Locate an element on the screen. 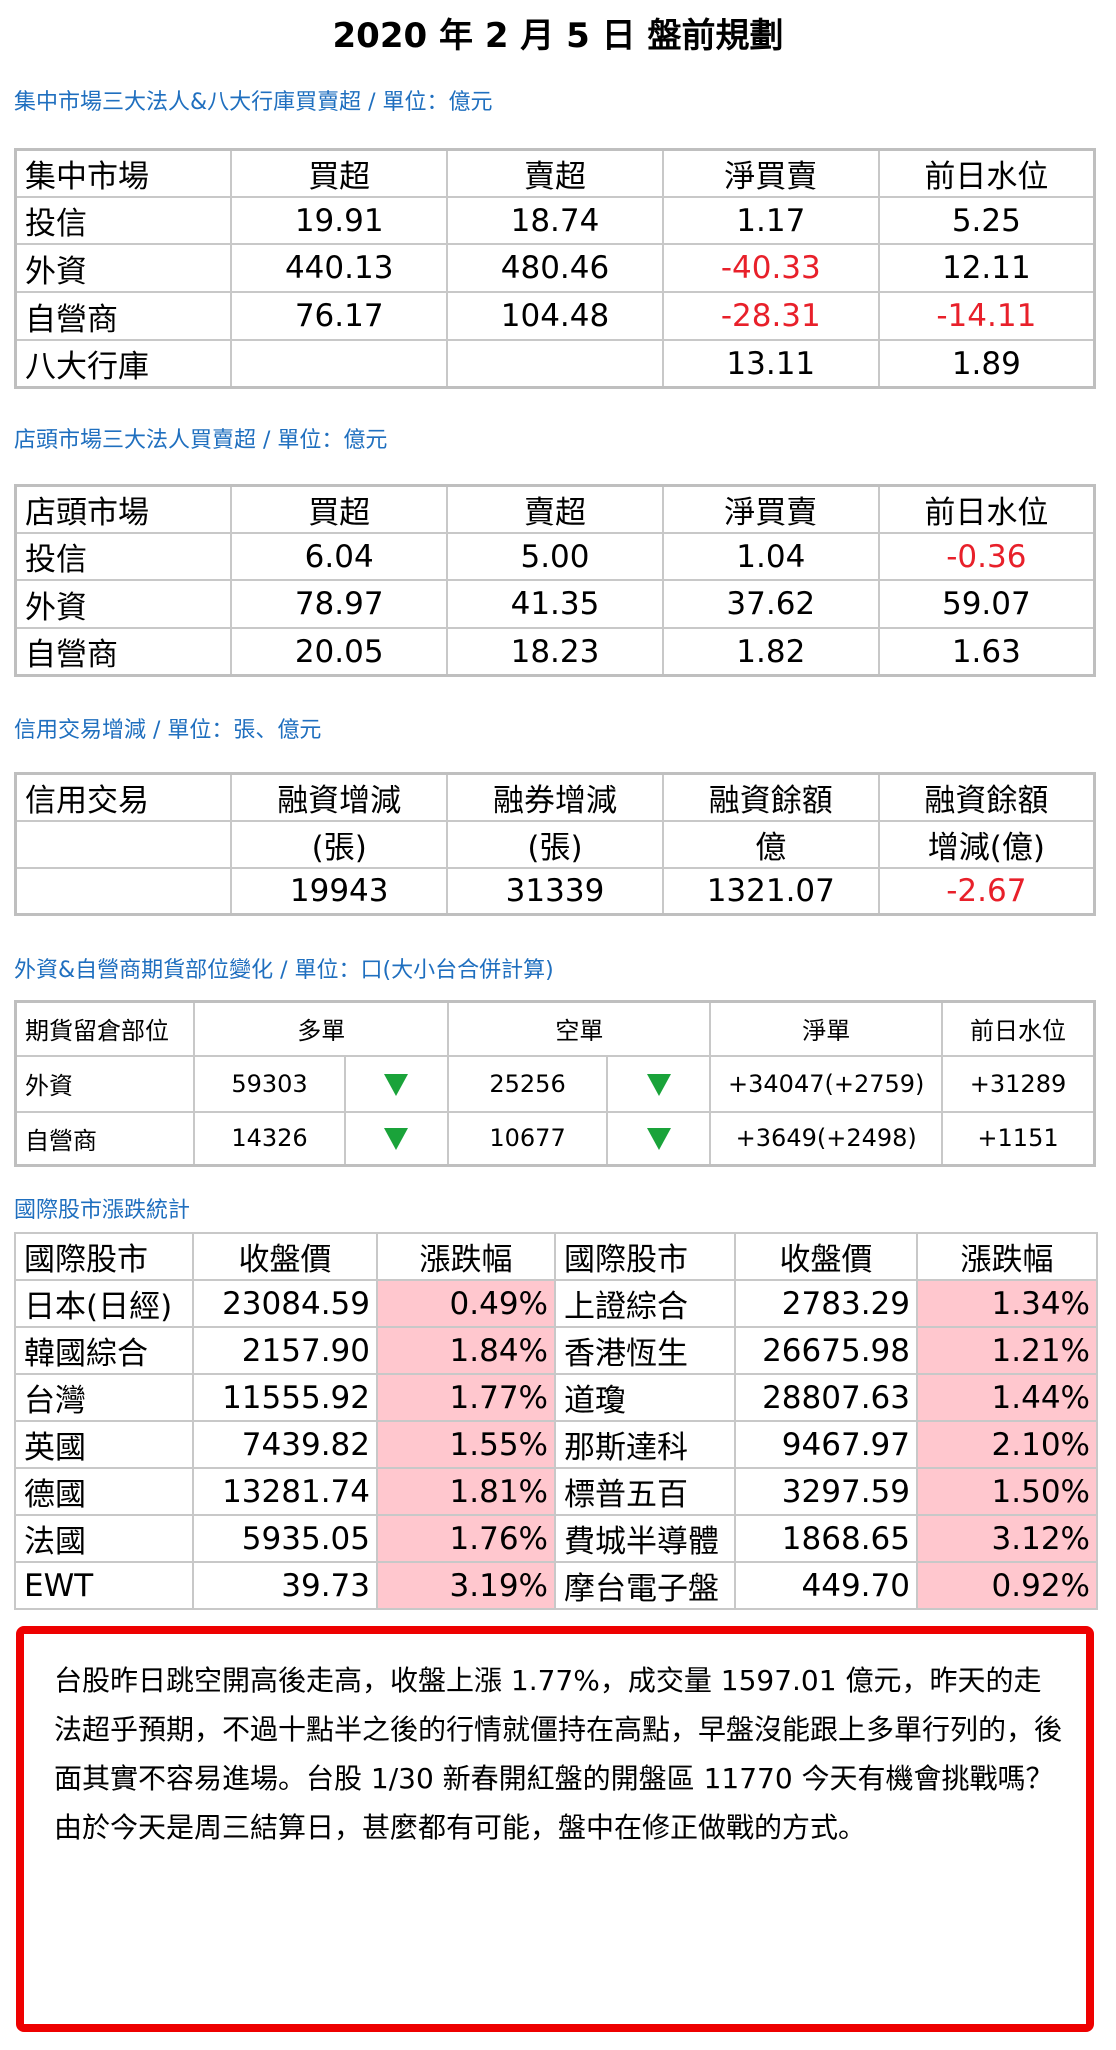 The width and height of the screenshot is (1116, 2050). header-cell: 買超 is located at coordinates (339, 509).